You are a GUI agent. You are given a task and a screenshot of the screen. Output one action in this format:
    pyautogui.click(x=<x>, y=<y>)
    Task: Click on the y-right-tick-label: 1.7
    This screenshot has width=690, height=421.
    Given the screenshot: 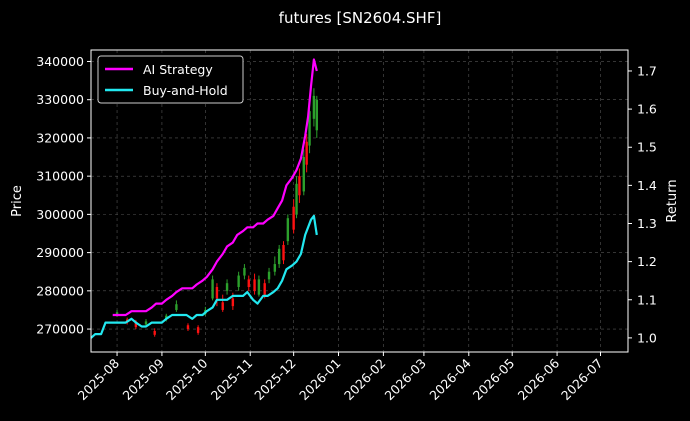 What is the action you would take?
    pyautogui.click(x=647, y=70)
    